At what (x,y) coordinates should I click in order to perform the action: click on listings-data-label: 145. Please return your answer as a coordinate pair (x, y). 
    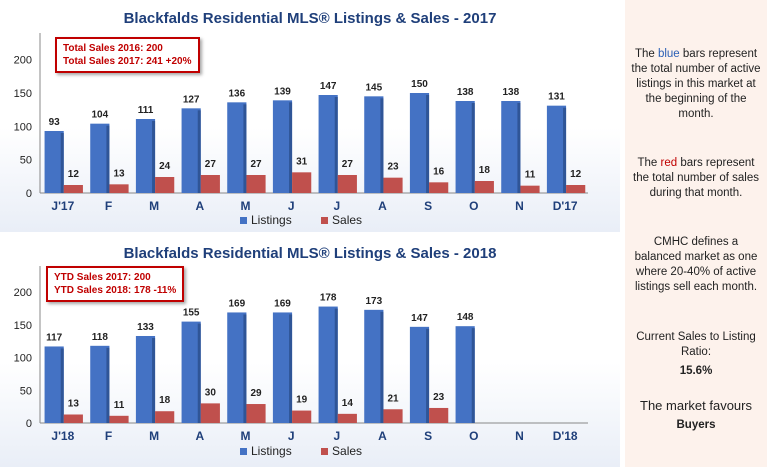
    Looking at the image, I should click on (373, 87).